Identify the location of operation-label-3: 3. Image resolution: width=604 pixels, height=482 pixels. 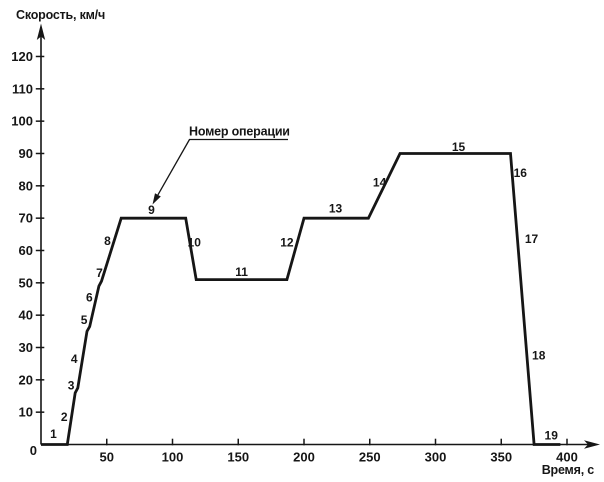
(71, 386).